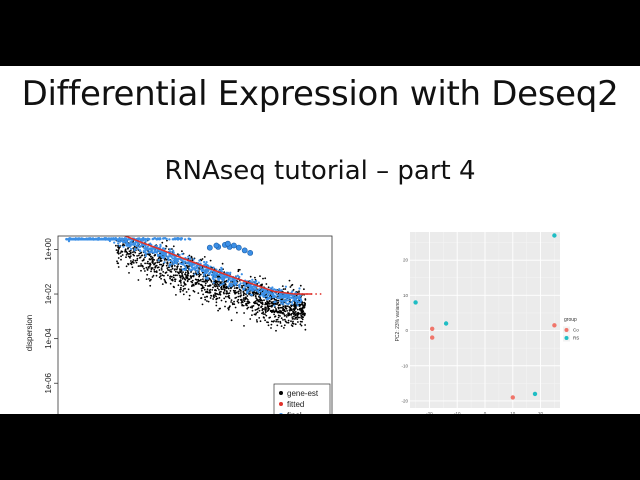  I want to click on slide-title: Differential Expression with Deseq2, so click(320, 94).